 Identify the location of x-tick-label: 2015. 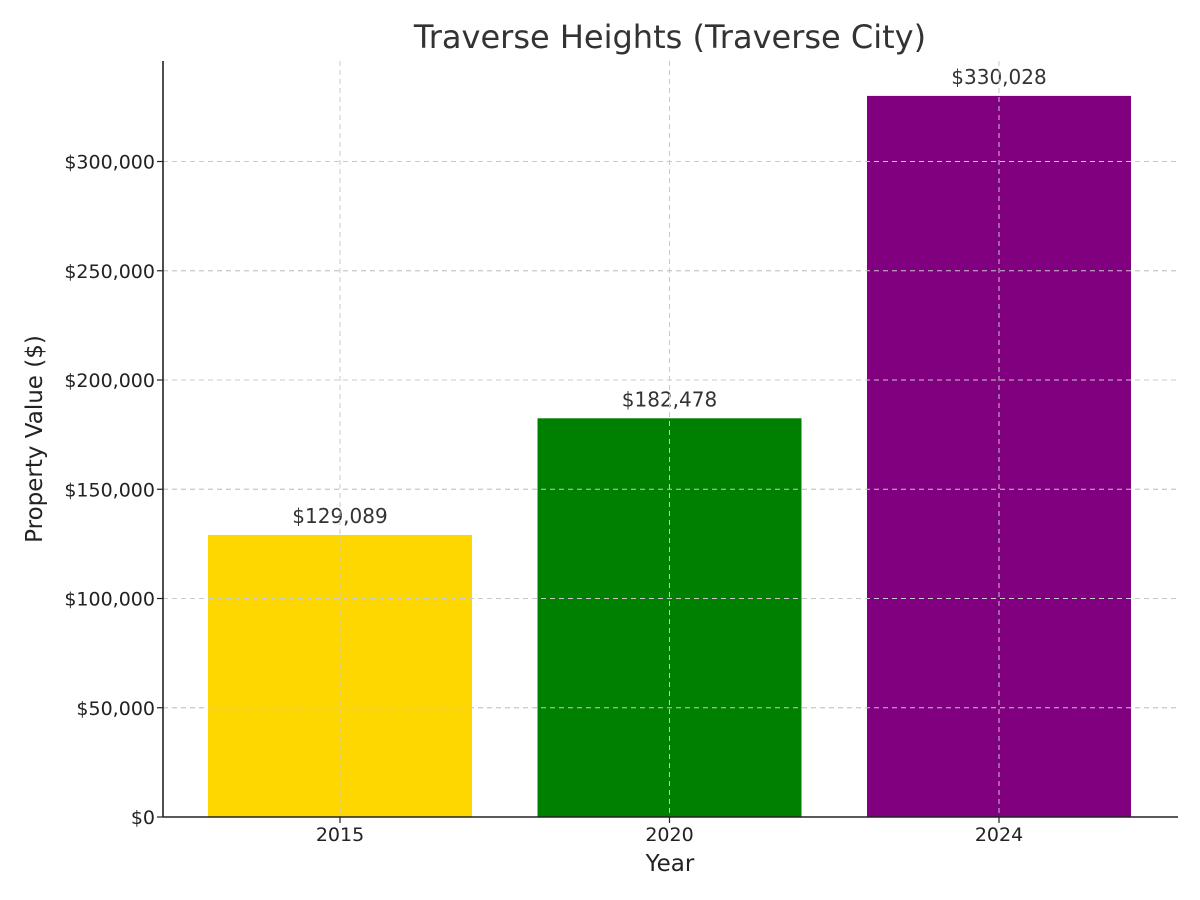
(340, 835).